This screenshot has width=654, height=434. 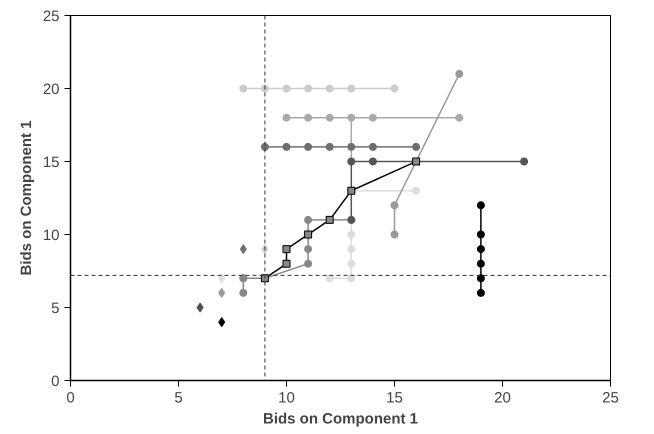 What do you see at coordinates (51, 235) in the screenshot?
I see `y-tick-label: 10` at bounding box center [51, 235].